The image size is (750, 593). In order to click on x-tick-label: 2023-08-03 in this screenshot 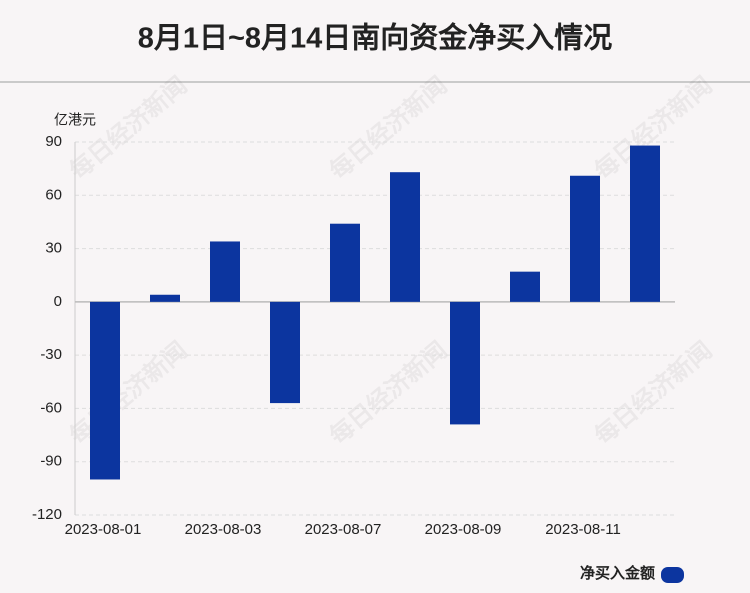, I will do `click(223, 529)`.